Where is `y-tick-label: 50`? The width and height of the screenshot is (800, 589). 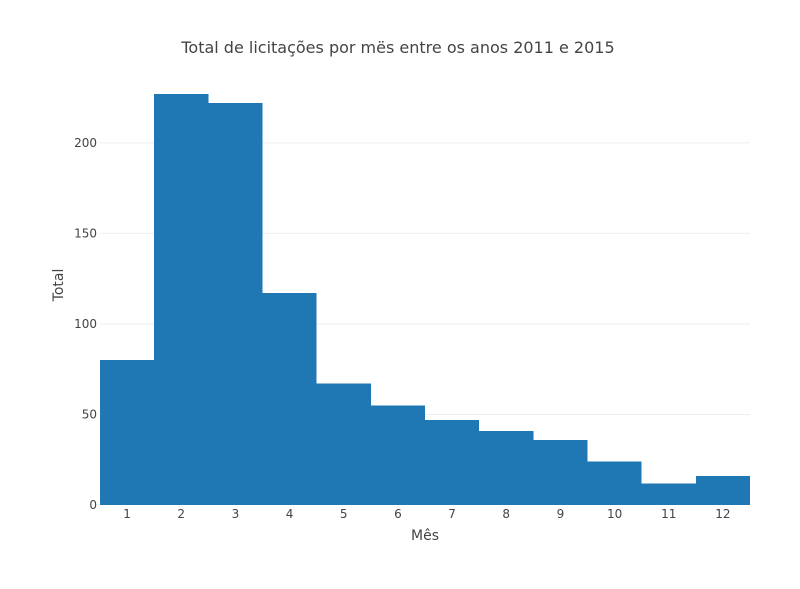
y-tick-label: 50 is located at coordinates (89, 414).